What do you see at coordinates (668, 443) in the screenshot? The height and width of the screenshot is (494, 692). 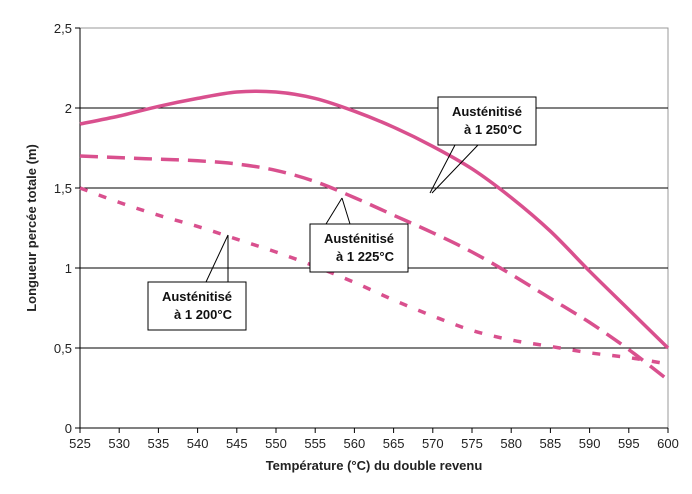 I see `x-tick-label: 600` at bounding box center [668, 443].